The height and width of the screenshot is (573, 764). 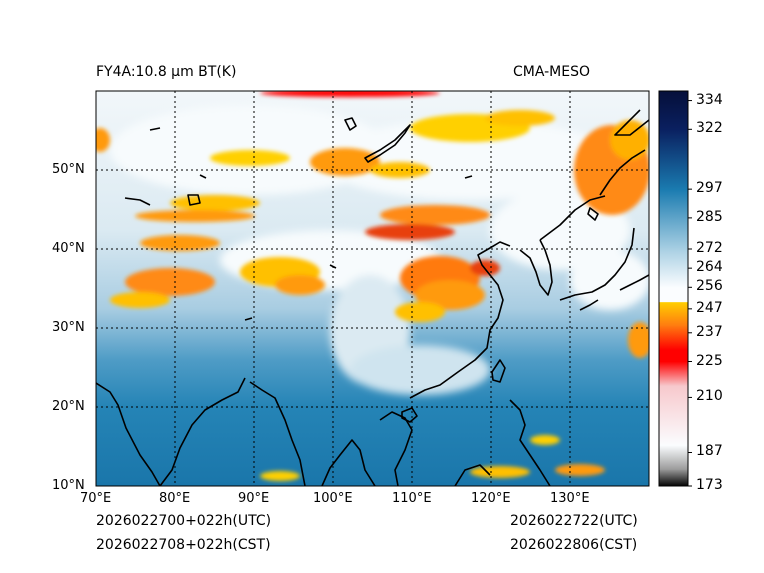 What do you see at coordinates (68, 406) in the screenshot?
I see `lat-tick-label: 20°N` at bounding box center [68, 406].